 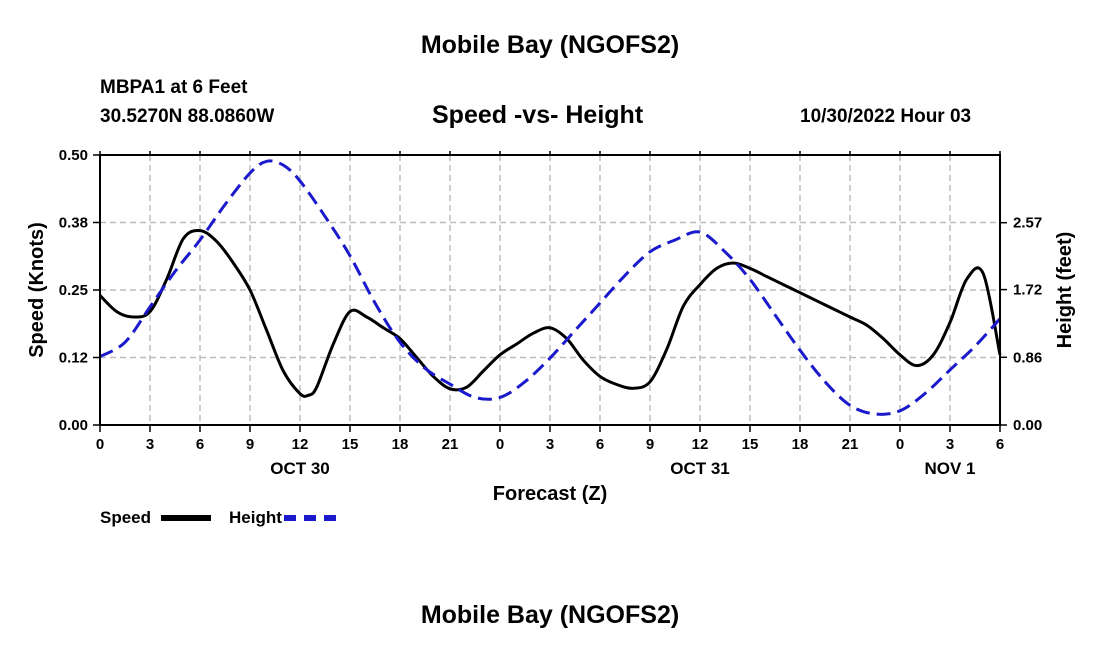 What do you see at coordinates (126, 517) in the screenshot?
I see `legend-speed-label: Speed` at bounding box center [126, 517].